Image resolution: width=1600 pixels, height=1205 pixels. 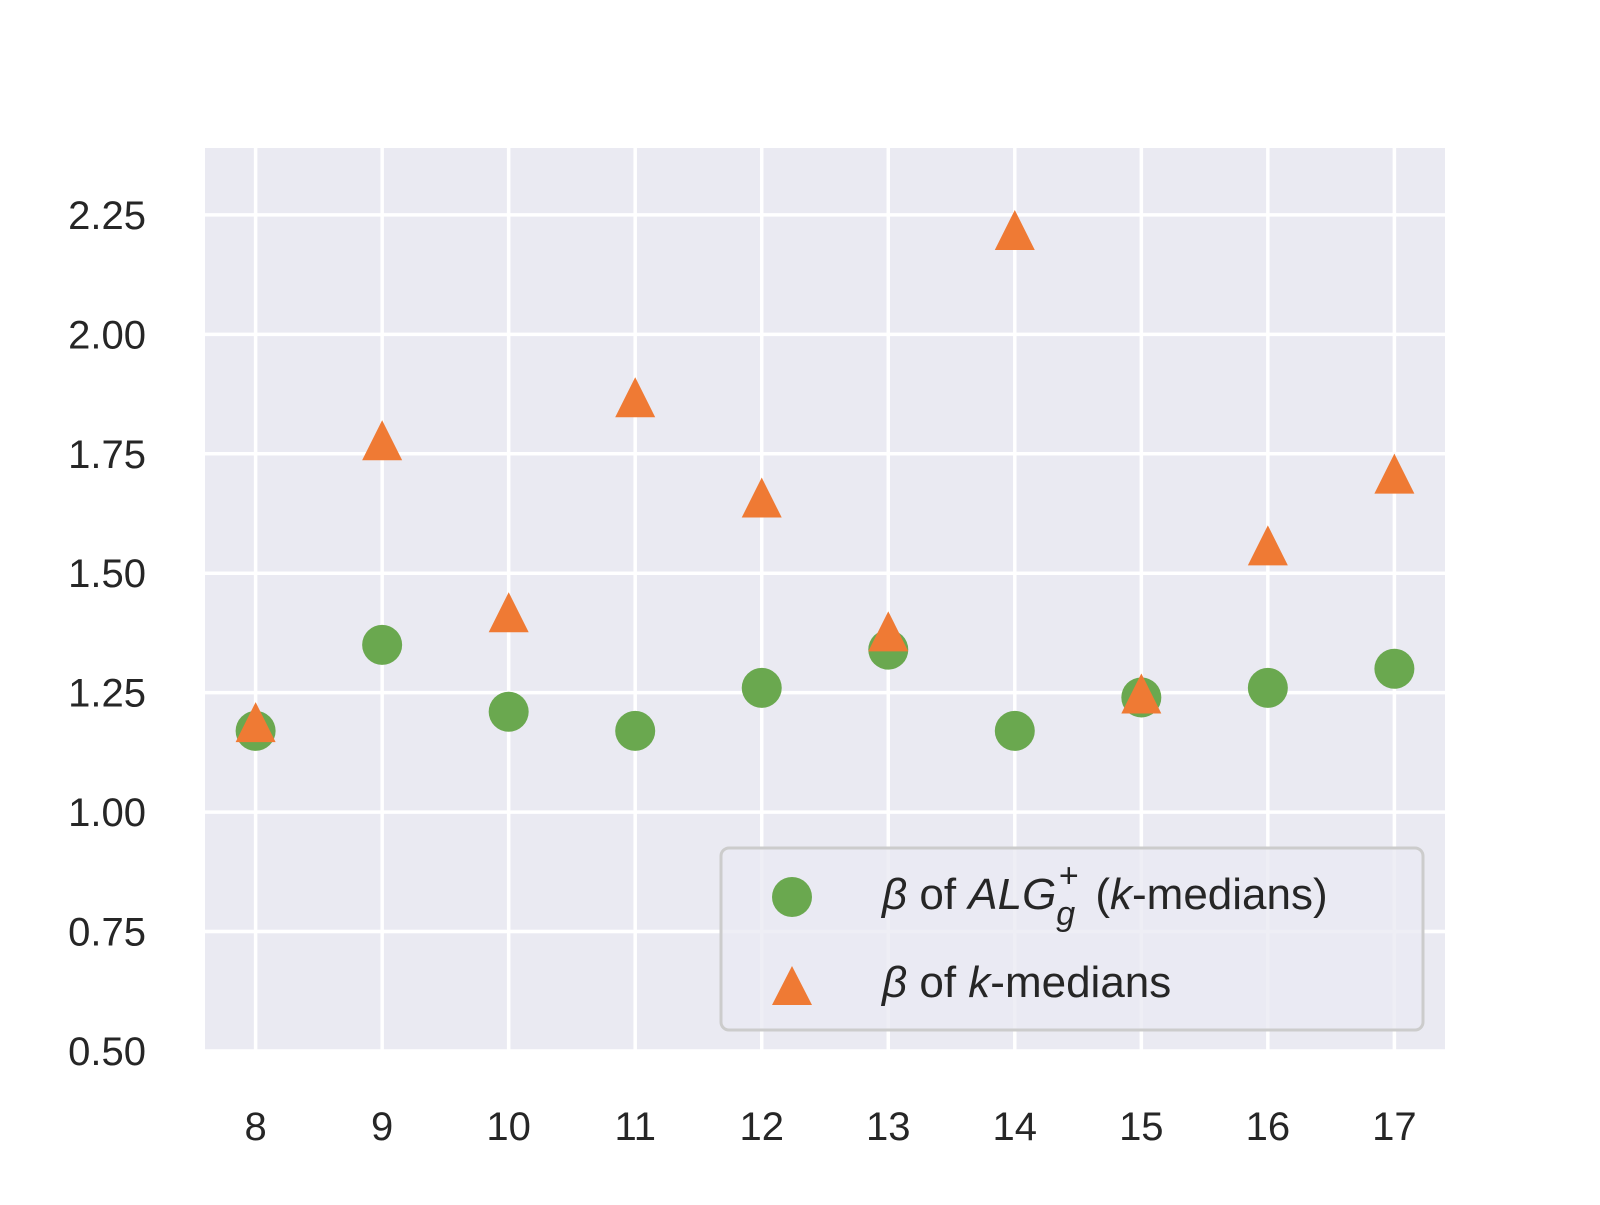 What do you see at coordinates (761, 1127) in the screenshot?
I see `x-tick-label: 12` at bounding box center [761, 1127].